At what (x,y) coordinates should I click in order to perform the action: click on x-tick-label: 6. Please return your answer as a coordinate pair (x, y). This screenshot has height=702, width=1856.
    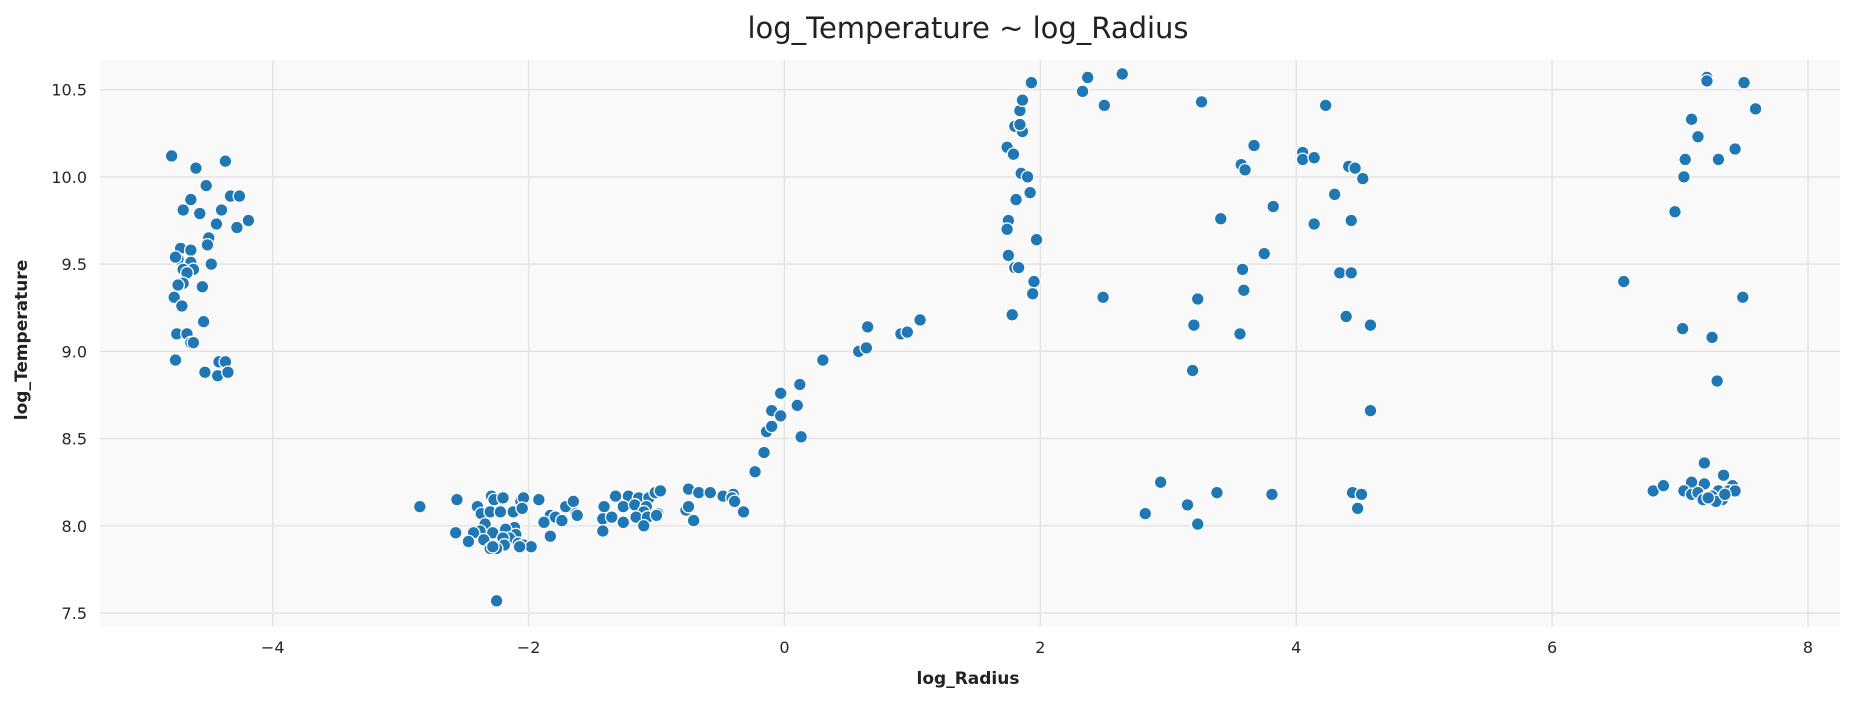
    Looking at the image, I should click on (1552, 647).